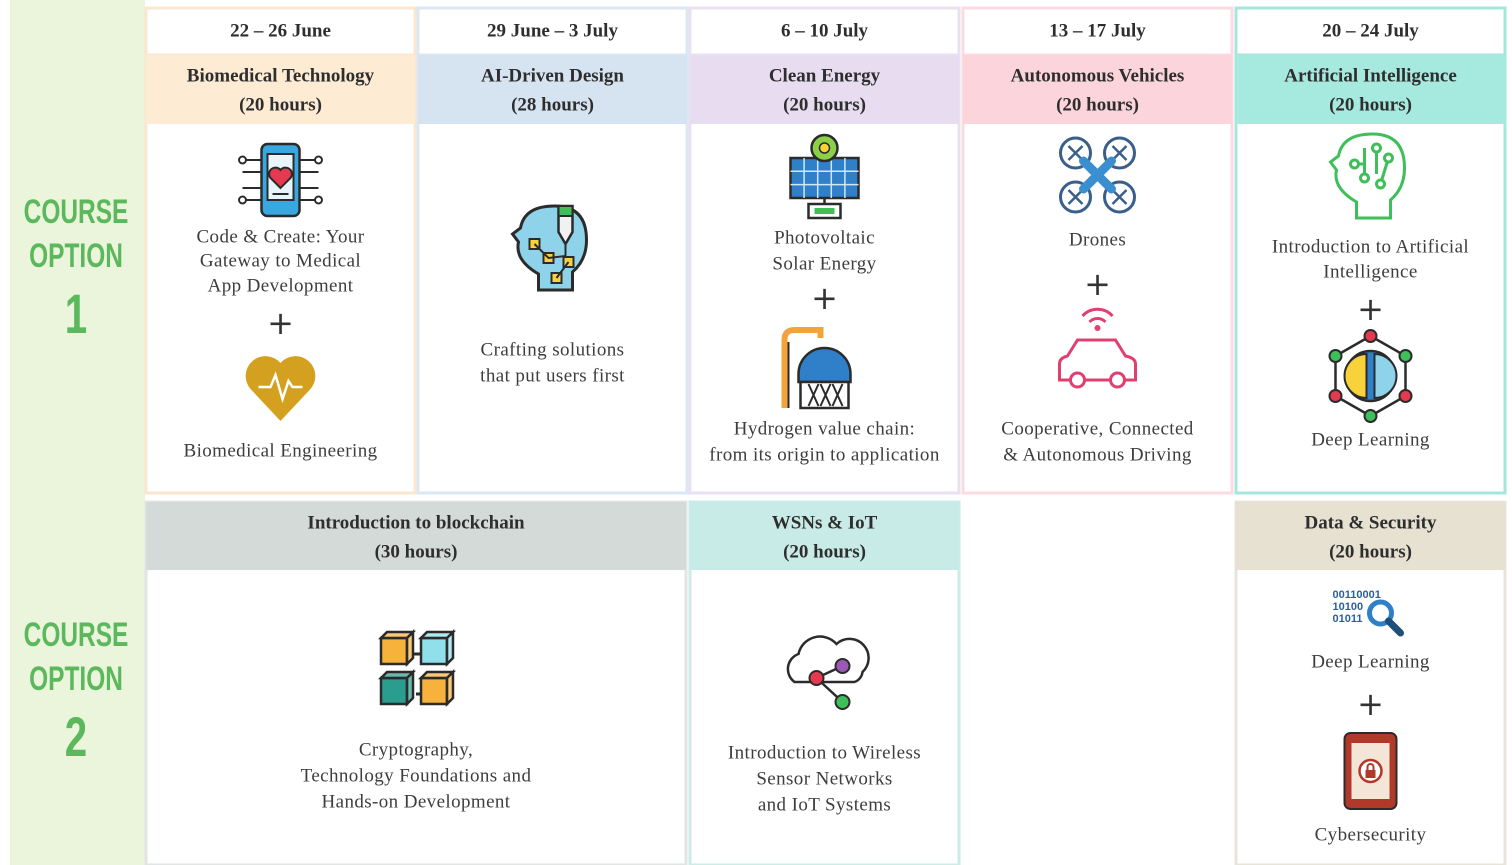  I want to click on course-topic: Gateway to Medical, so click(280, 260).